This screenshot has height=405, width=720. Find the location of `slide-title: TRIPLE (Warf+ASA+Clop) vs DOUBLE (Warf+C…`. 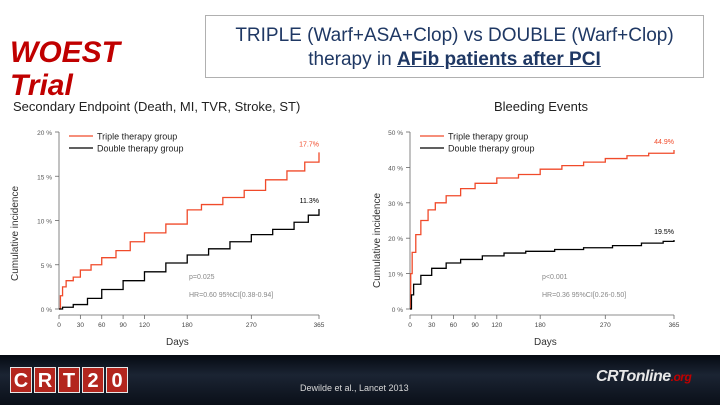

slide-title: TRIPLE (Warf+ASA+Clop) vs DOUBLE (Warf+C… is located at coordinates (454, 46).